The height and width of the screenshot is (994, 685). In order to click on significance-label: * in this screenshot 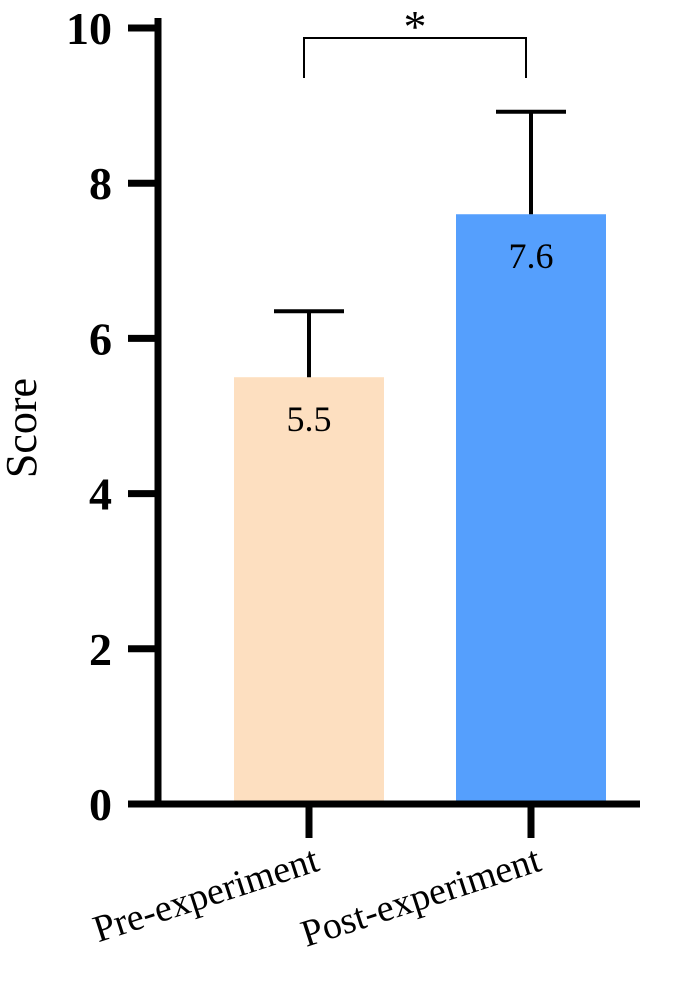, I will do `click(415, 26)`.